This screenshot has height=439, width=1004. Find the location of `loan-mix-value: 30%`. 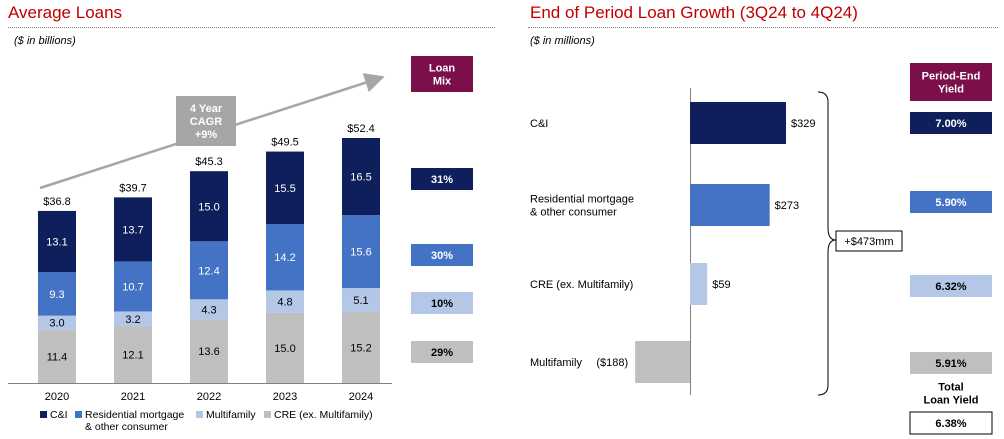

loan-mix-value: 30% is located at coordinates (442, 256).